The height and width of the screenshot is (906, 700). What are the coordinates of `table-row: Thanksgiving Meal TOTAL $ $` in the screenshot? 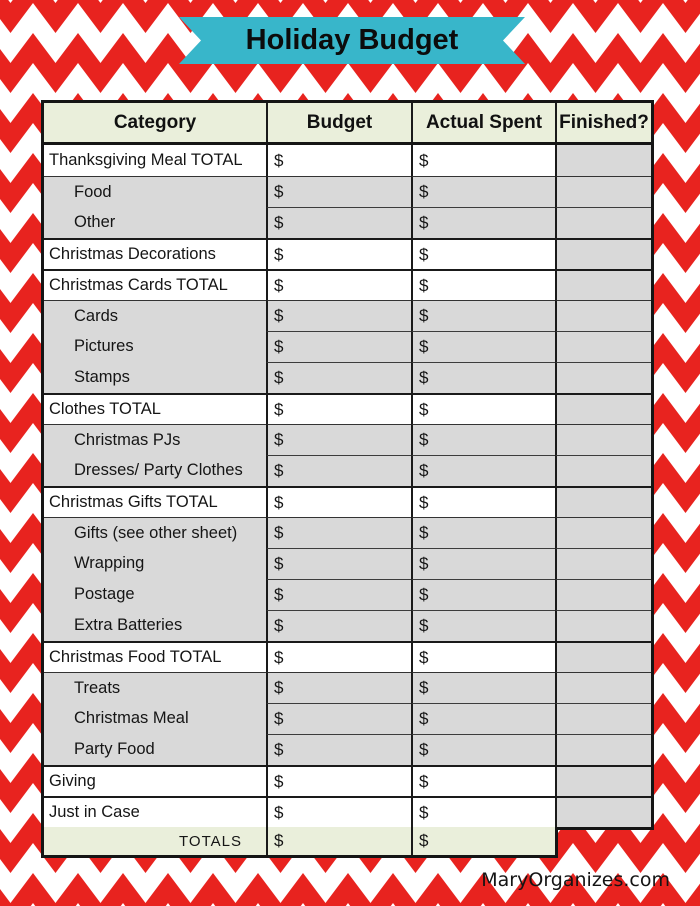 It's located at (347, 160).